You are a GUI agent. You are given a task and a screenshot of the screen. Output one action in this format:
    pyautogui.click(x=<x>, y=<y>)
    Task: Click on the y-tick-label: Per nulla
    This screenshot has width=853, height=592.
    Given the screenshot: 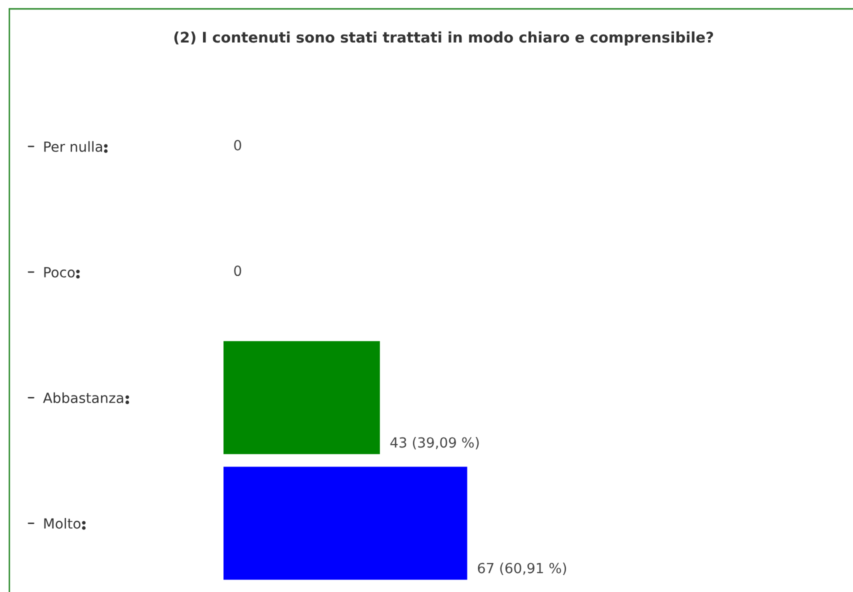 What is the action you would take?
    pyautogui.click(x=73, y=146)
    